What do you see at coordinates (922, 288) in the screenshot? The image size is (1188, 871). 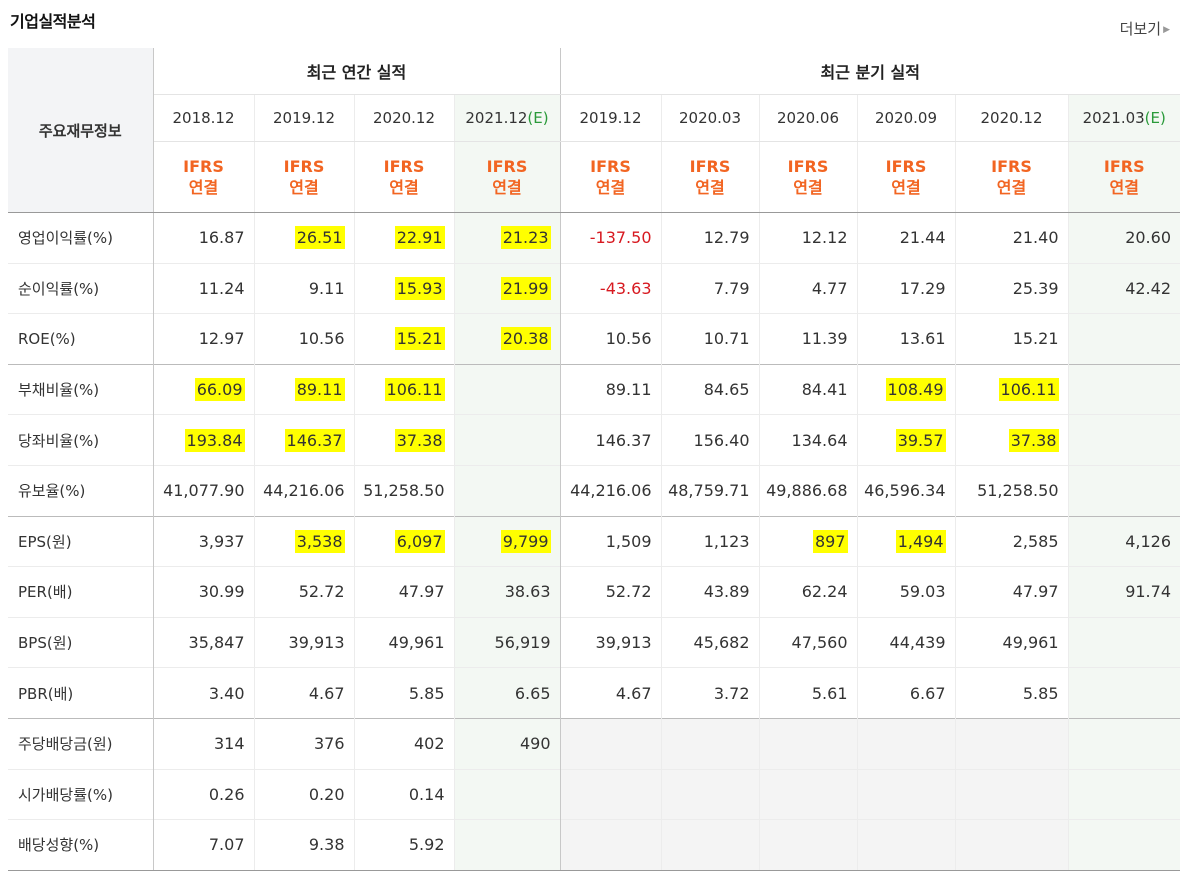 I see `value-text: 17.29` at bounding box center [922, 288].